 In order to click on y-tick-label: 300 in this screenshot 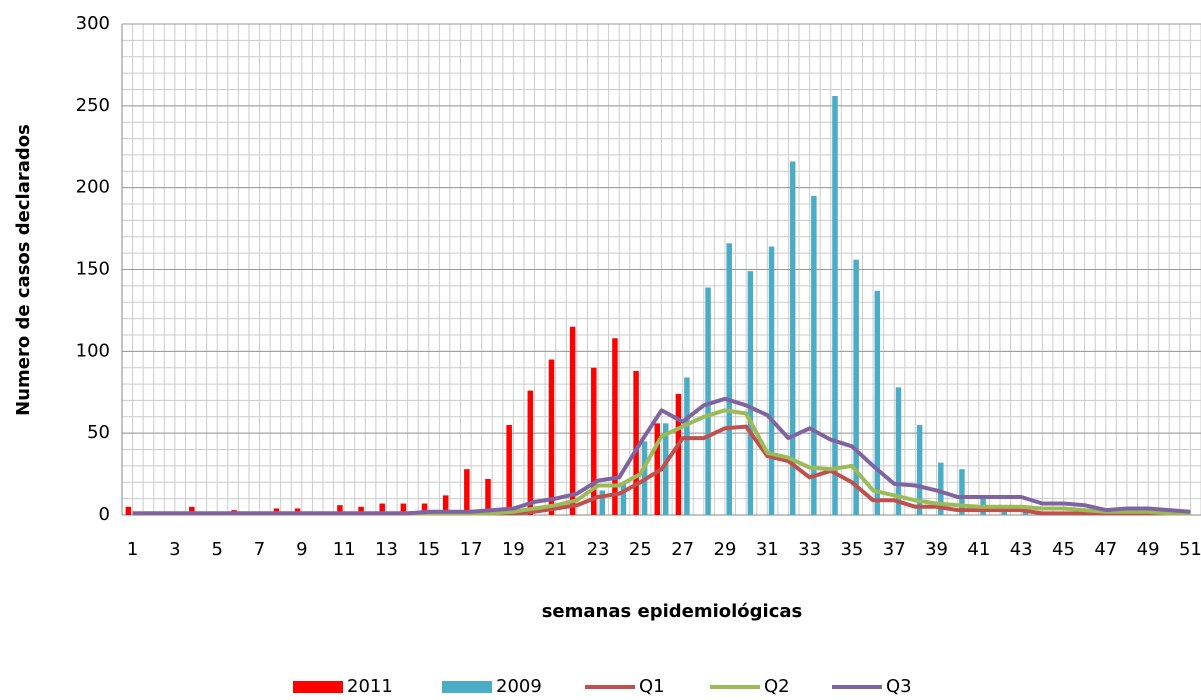, I will do `click(93, 23)`.